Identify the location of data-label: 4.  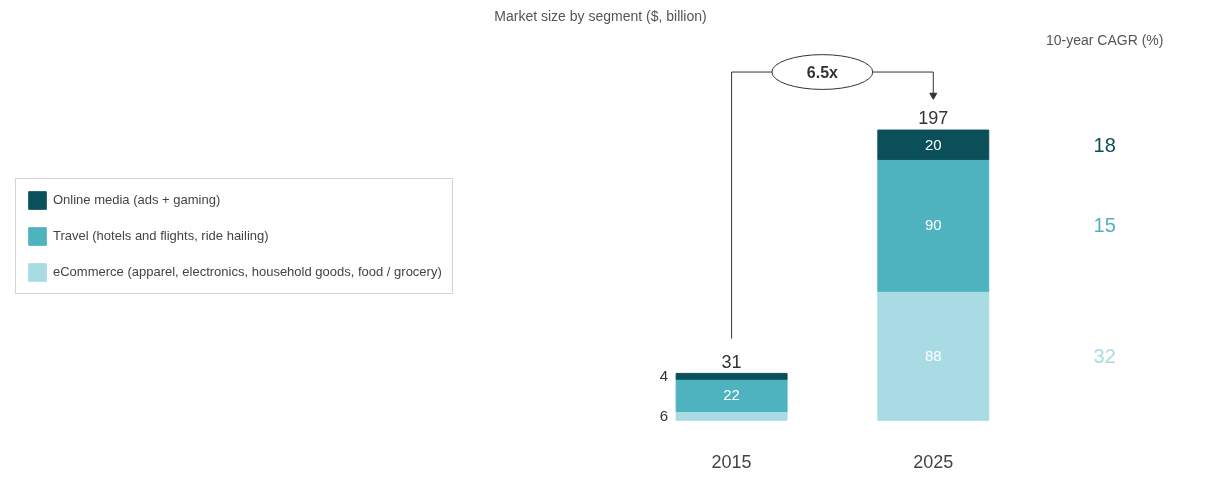
(664, 376).